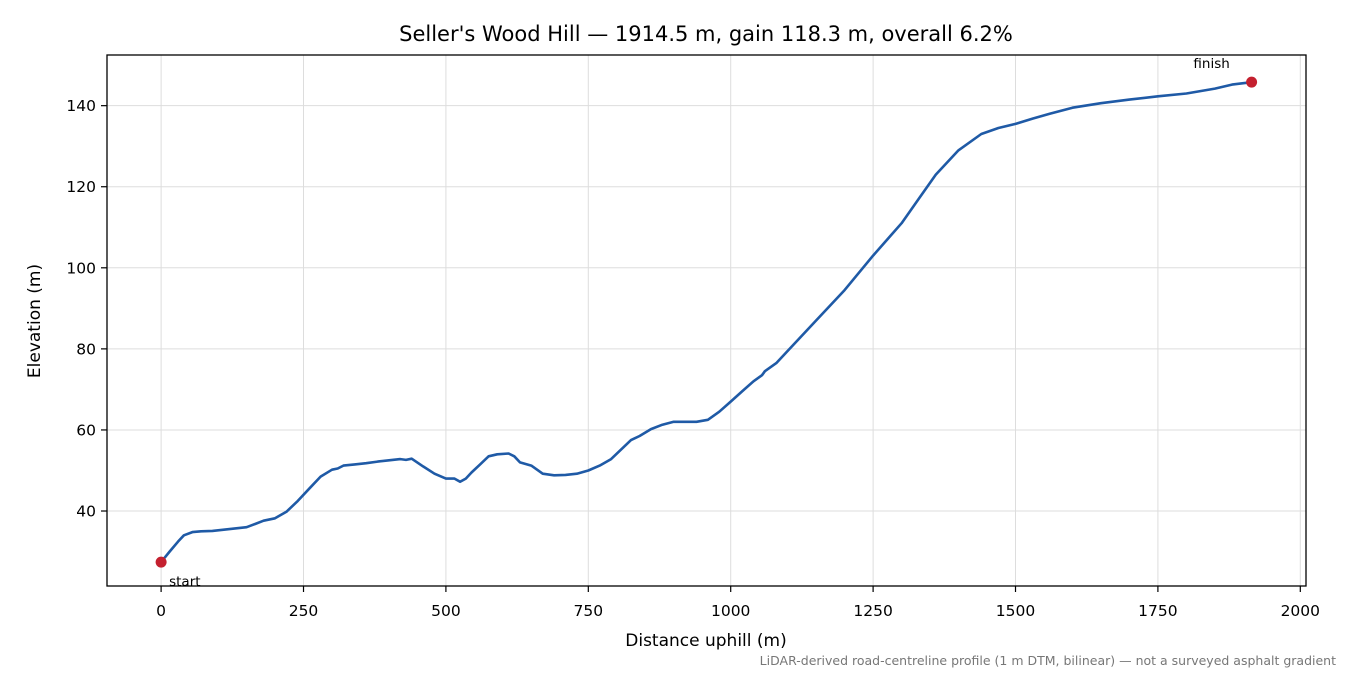 This screenshot has height=675, width=1350. What do you see at coordinates (872, 611) in the screenshot?
I see `x-tick-label: 1250` at bounding box center [872, 611].